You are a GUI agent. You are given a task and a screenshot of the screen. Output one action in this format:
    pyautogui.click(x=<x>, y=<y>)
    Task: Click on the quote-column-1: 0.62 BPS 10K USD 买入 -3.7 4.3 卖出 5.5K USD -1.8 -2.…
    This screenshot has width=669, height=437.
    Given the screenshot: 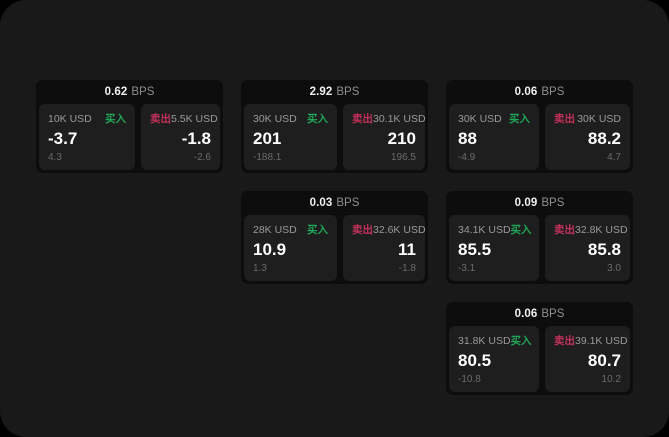 What is the action you would take?
    pyautogui.click(x=129, y=135)
    